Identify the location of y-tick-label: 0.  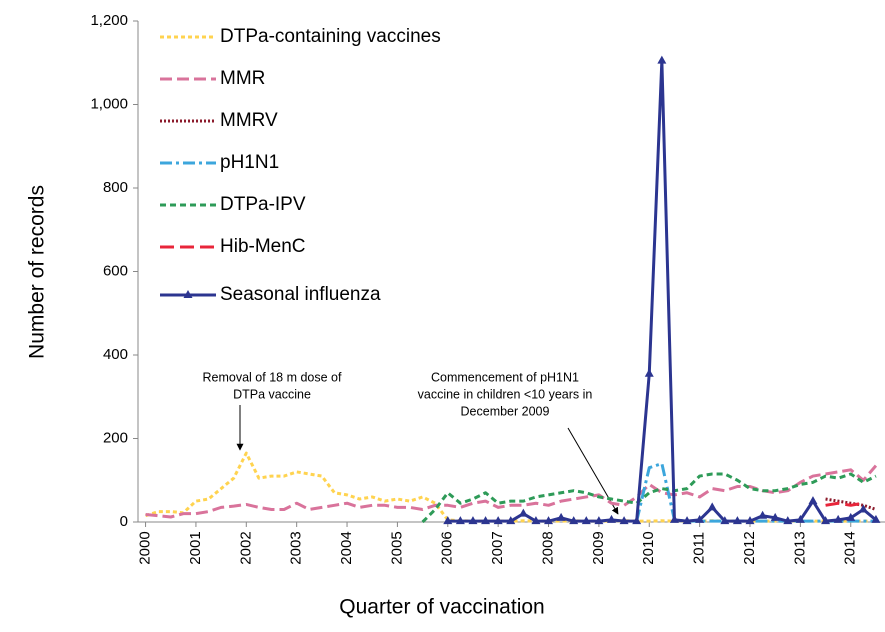
(124, 521).